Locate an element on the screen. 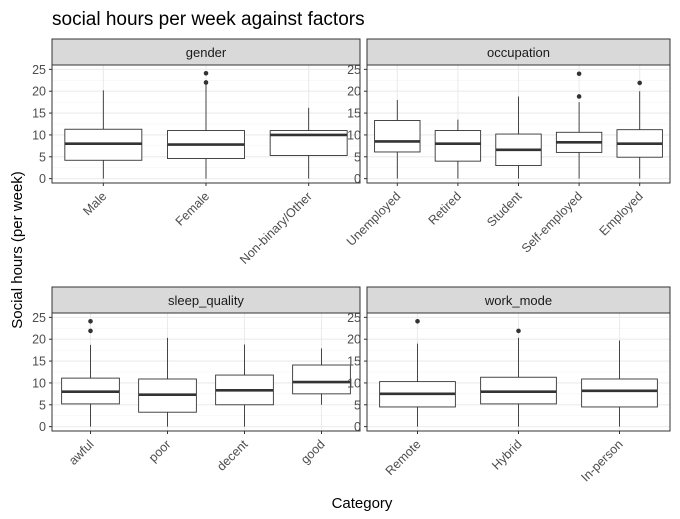  strip-label: sleep_quality is located at coordinates (206, 300).